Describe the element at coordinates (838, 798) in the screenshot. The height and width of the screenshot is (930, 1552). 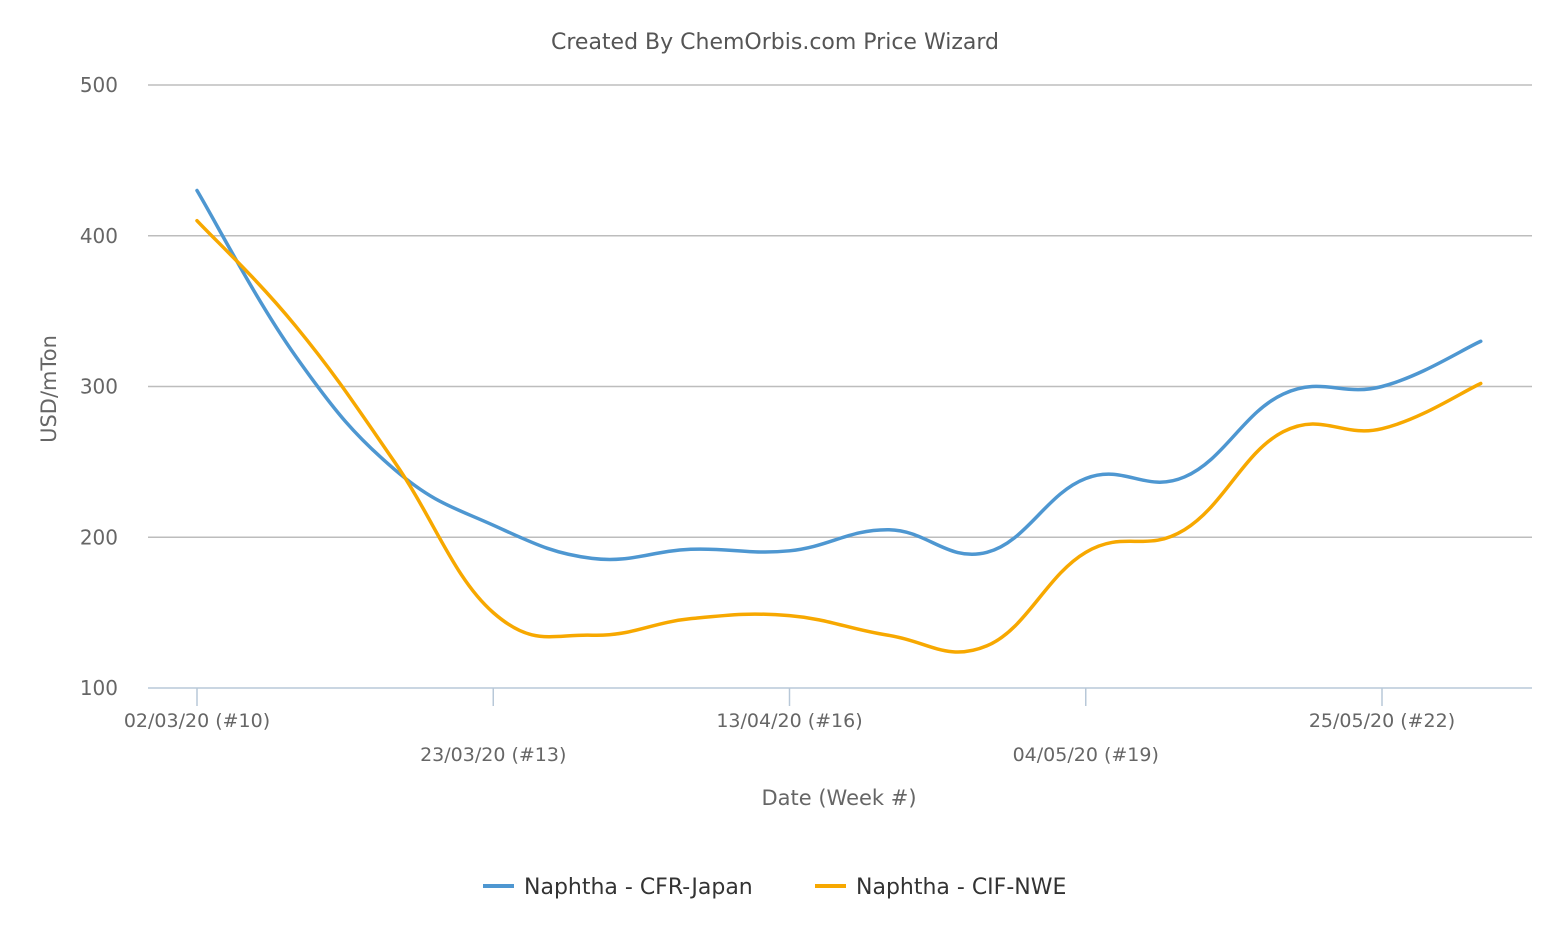
I see `x-axis-label: Date (Week #)` at that location.